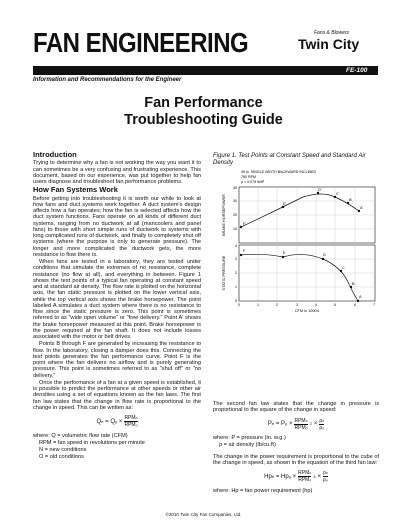  What do you see at coordinates (235, 188) in the screenshot?
I see `tick: 40` at bounding box center [235, 188].